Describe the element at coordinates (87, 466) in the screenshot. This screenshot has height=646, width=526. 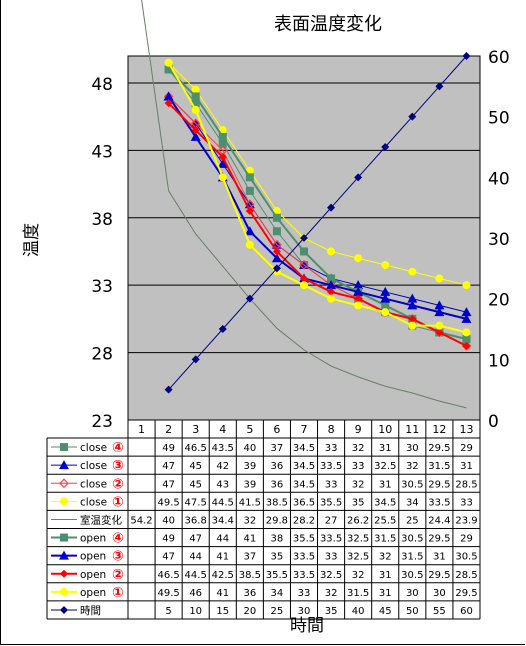
I see `legend-entry: close ③` at that location.